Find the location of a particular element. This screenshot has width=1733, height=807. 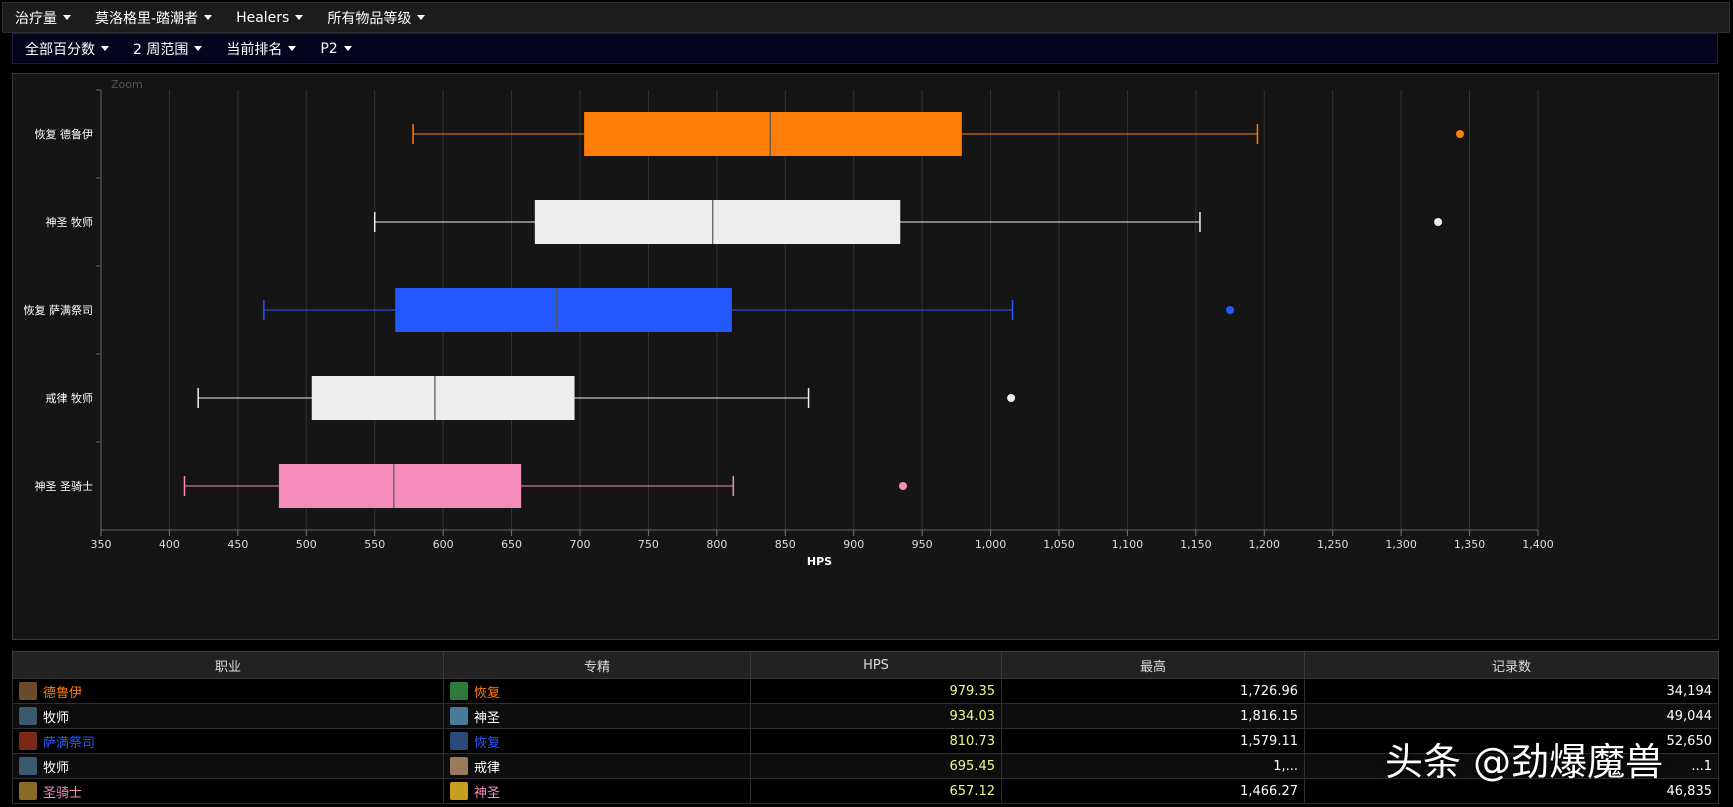

hps-cell: 934.03 is located at coordinates (876, 716).